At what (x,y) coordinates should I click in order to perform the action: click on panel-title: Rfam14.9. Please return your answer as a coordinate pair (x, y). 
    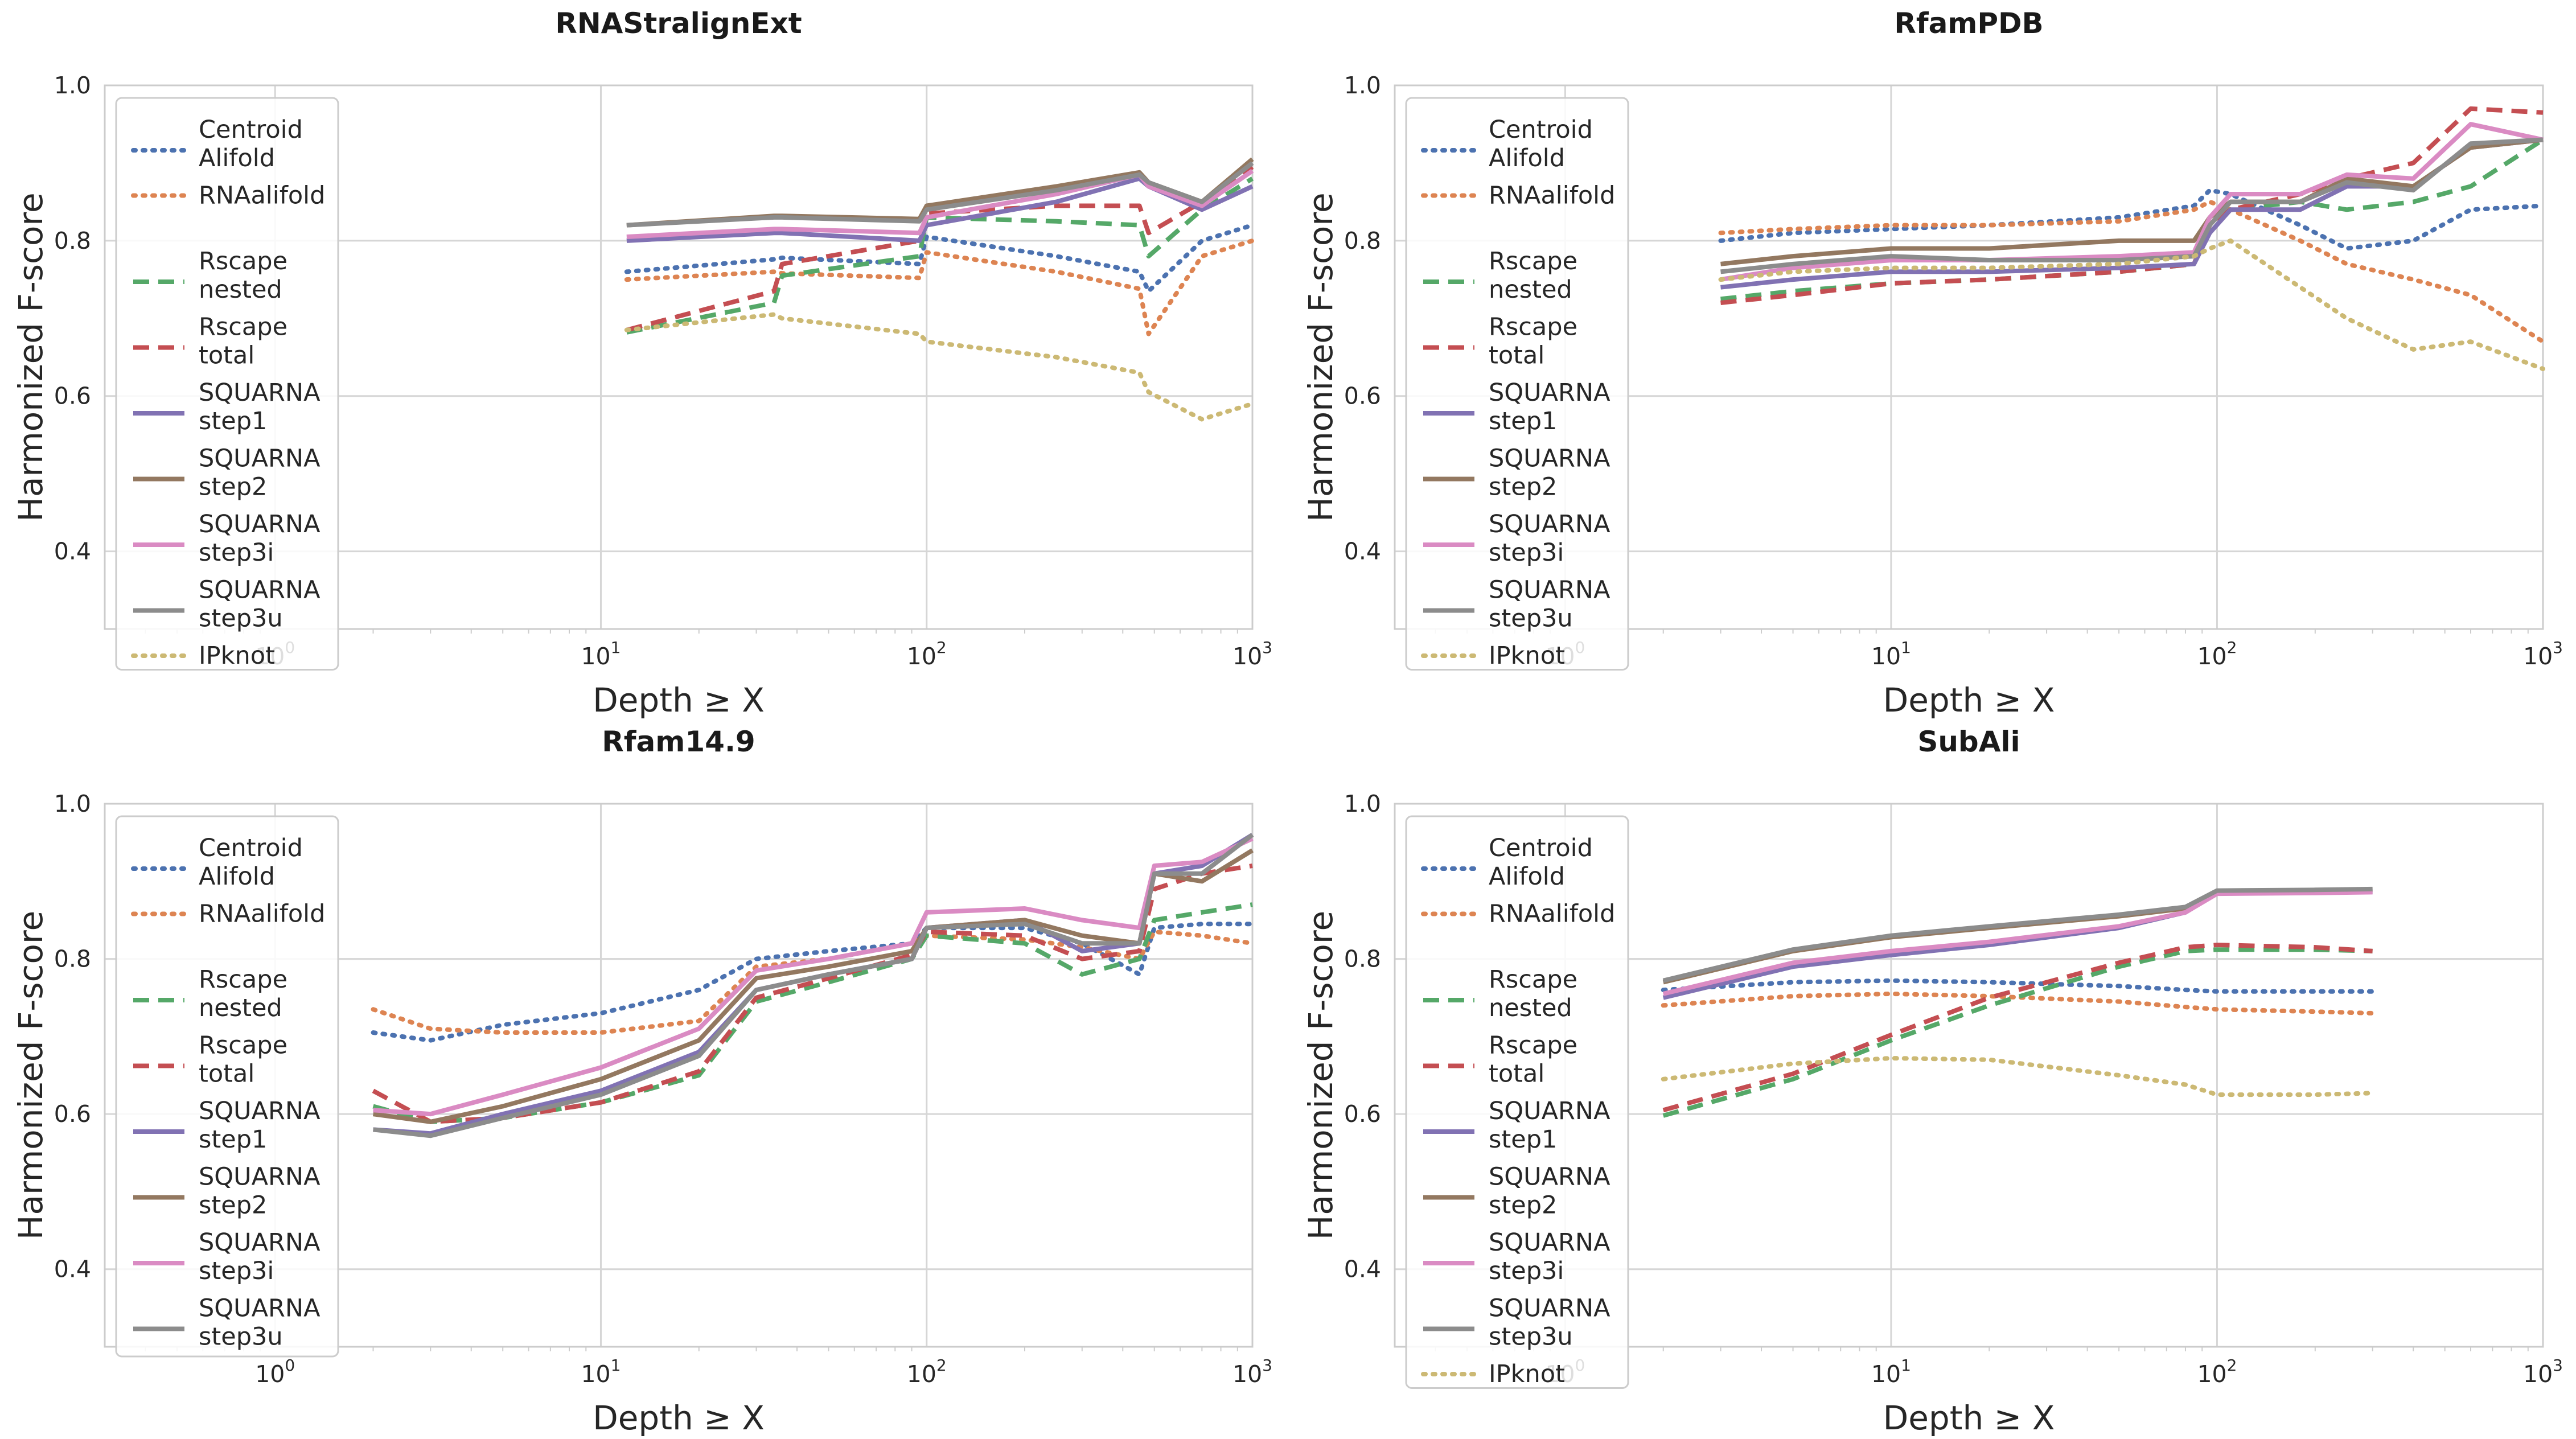
    Looking at the image, I should click on (678, 741).